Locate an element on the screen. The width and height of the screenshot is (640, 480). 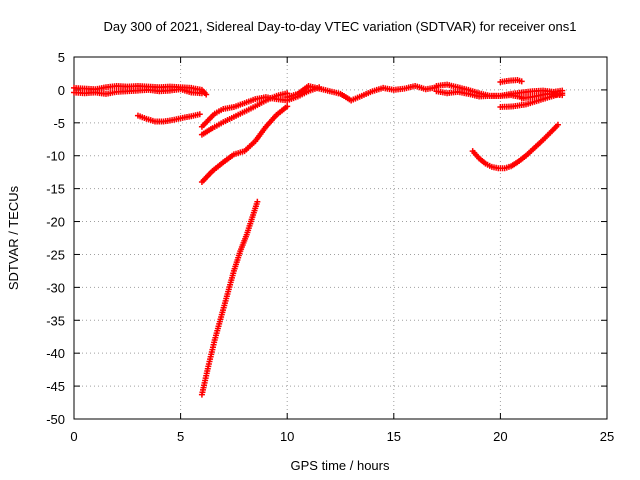
y-tick-label: -20 is located at coordinates (55, 222).